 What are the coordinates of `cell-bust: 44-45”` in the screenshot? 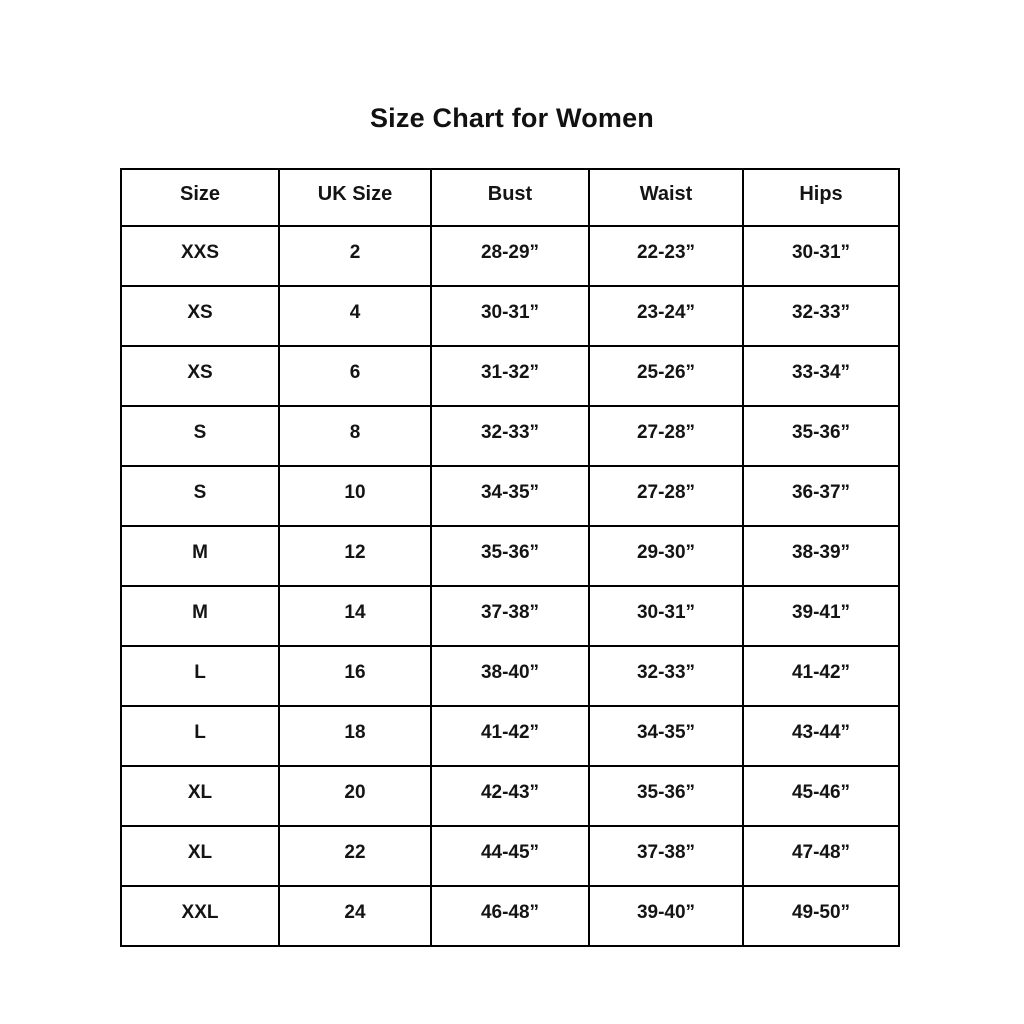 It's located at (510, 856).